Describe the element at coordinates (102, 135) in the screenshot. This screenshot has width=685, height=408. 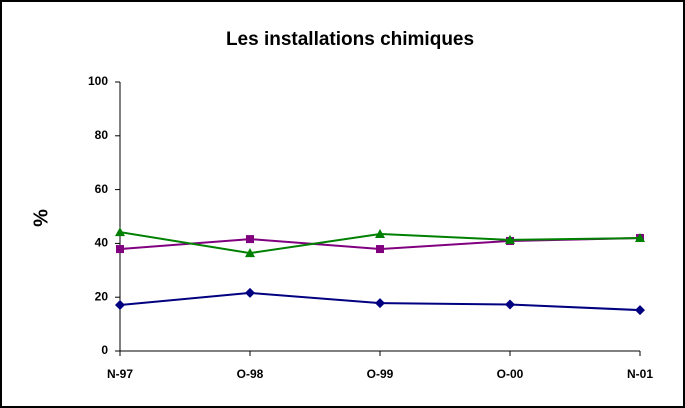
I see `y-tick-label: 80` at that location.